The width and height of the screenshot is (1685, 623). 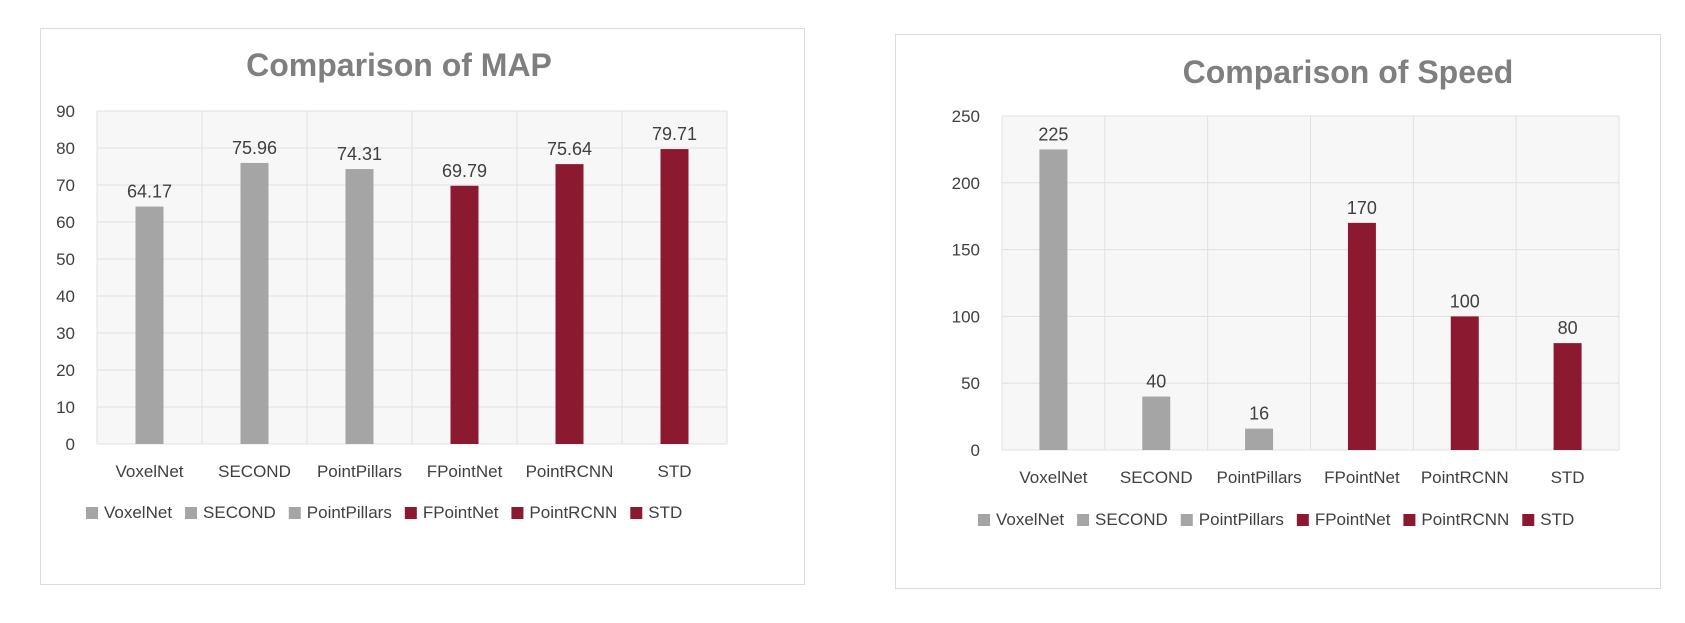 I want to click on data-label: 75.64, so click(x=569, y=149).